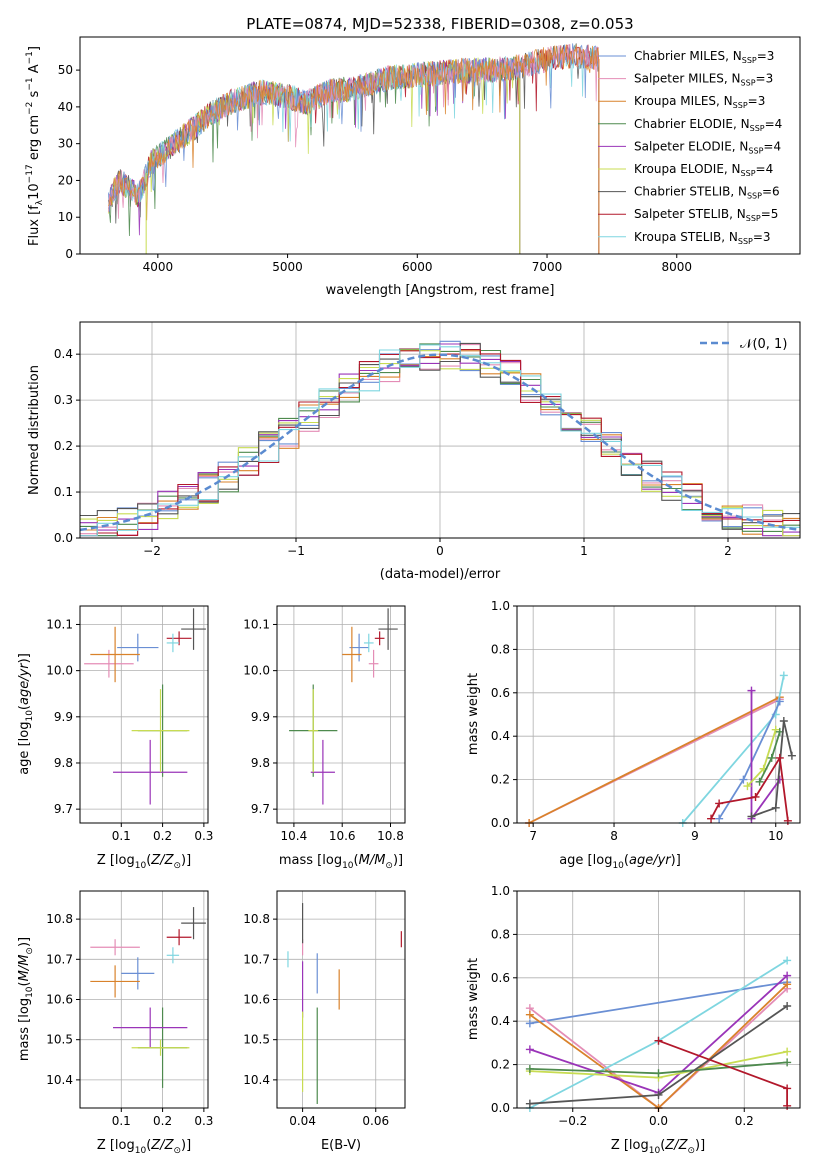  I want to click on x-tick-label: 1, so click(584, 551).